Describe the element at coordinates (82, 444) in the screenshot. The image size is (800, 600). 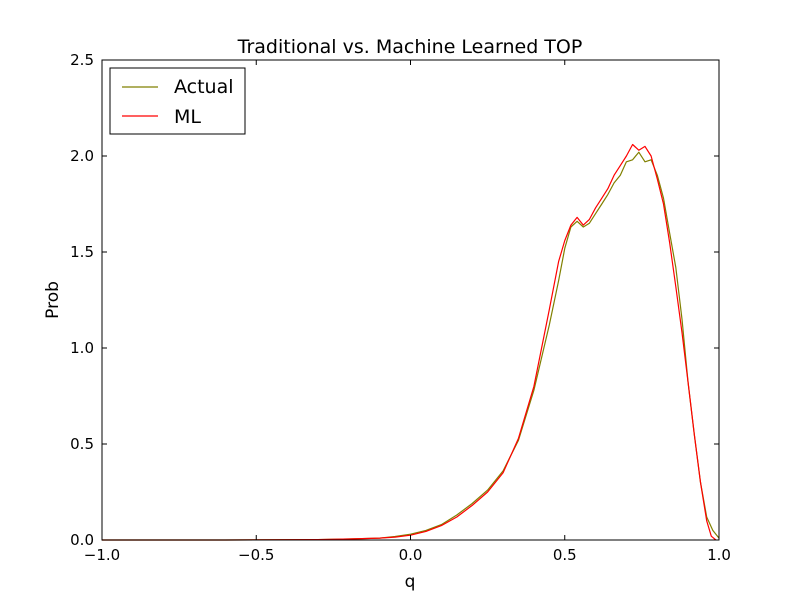
I see `y-tick-label: 0.5` at that location.